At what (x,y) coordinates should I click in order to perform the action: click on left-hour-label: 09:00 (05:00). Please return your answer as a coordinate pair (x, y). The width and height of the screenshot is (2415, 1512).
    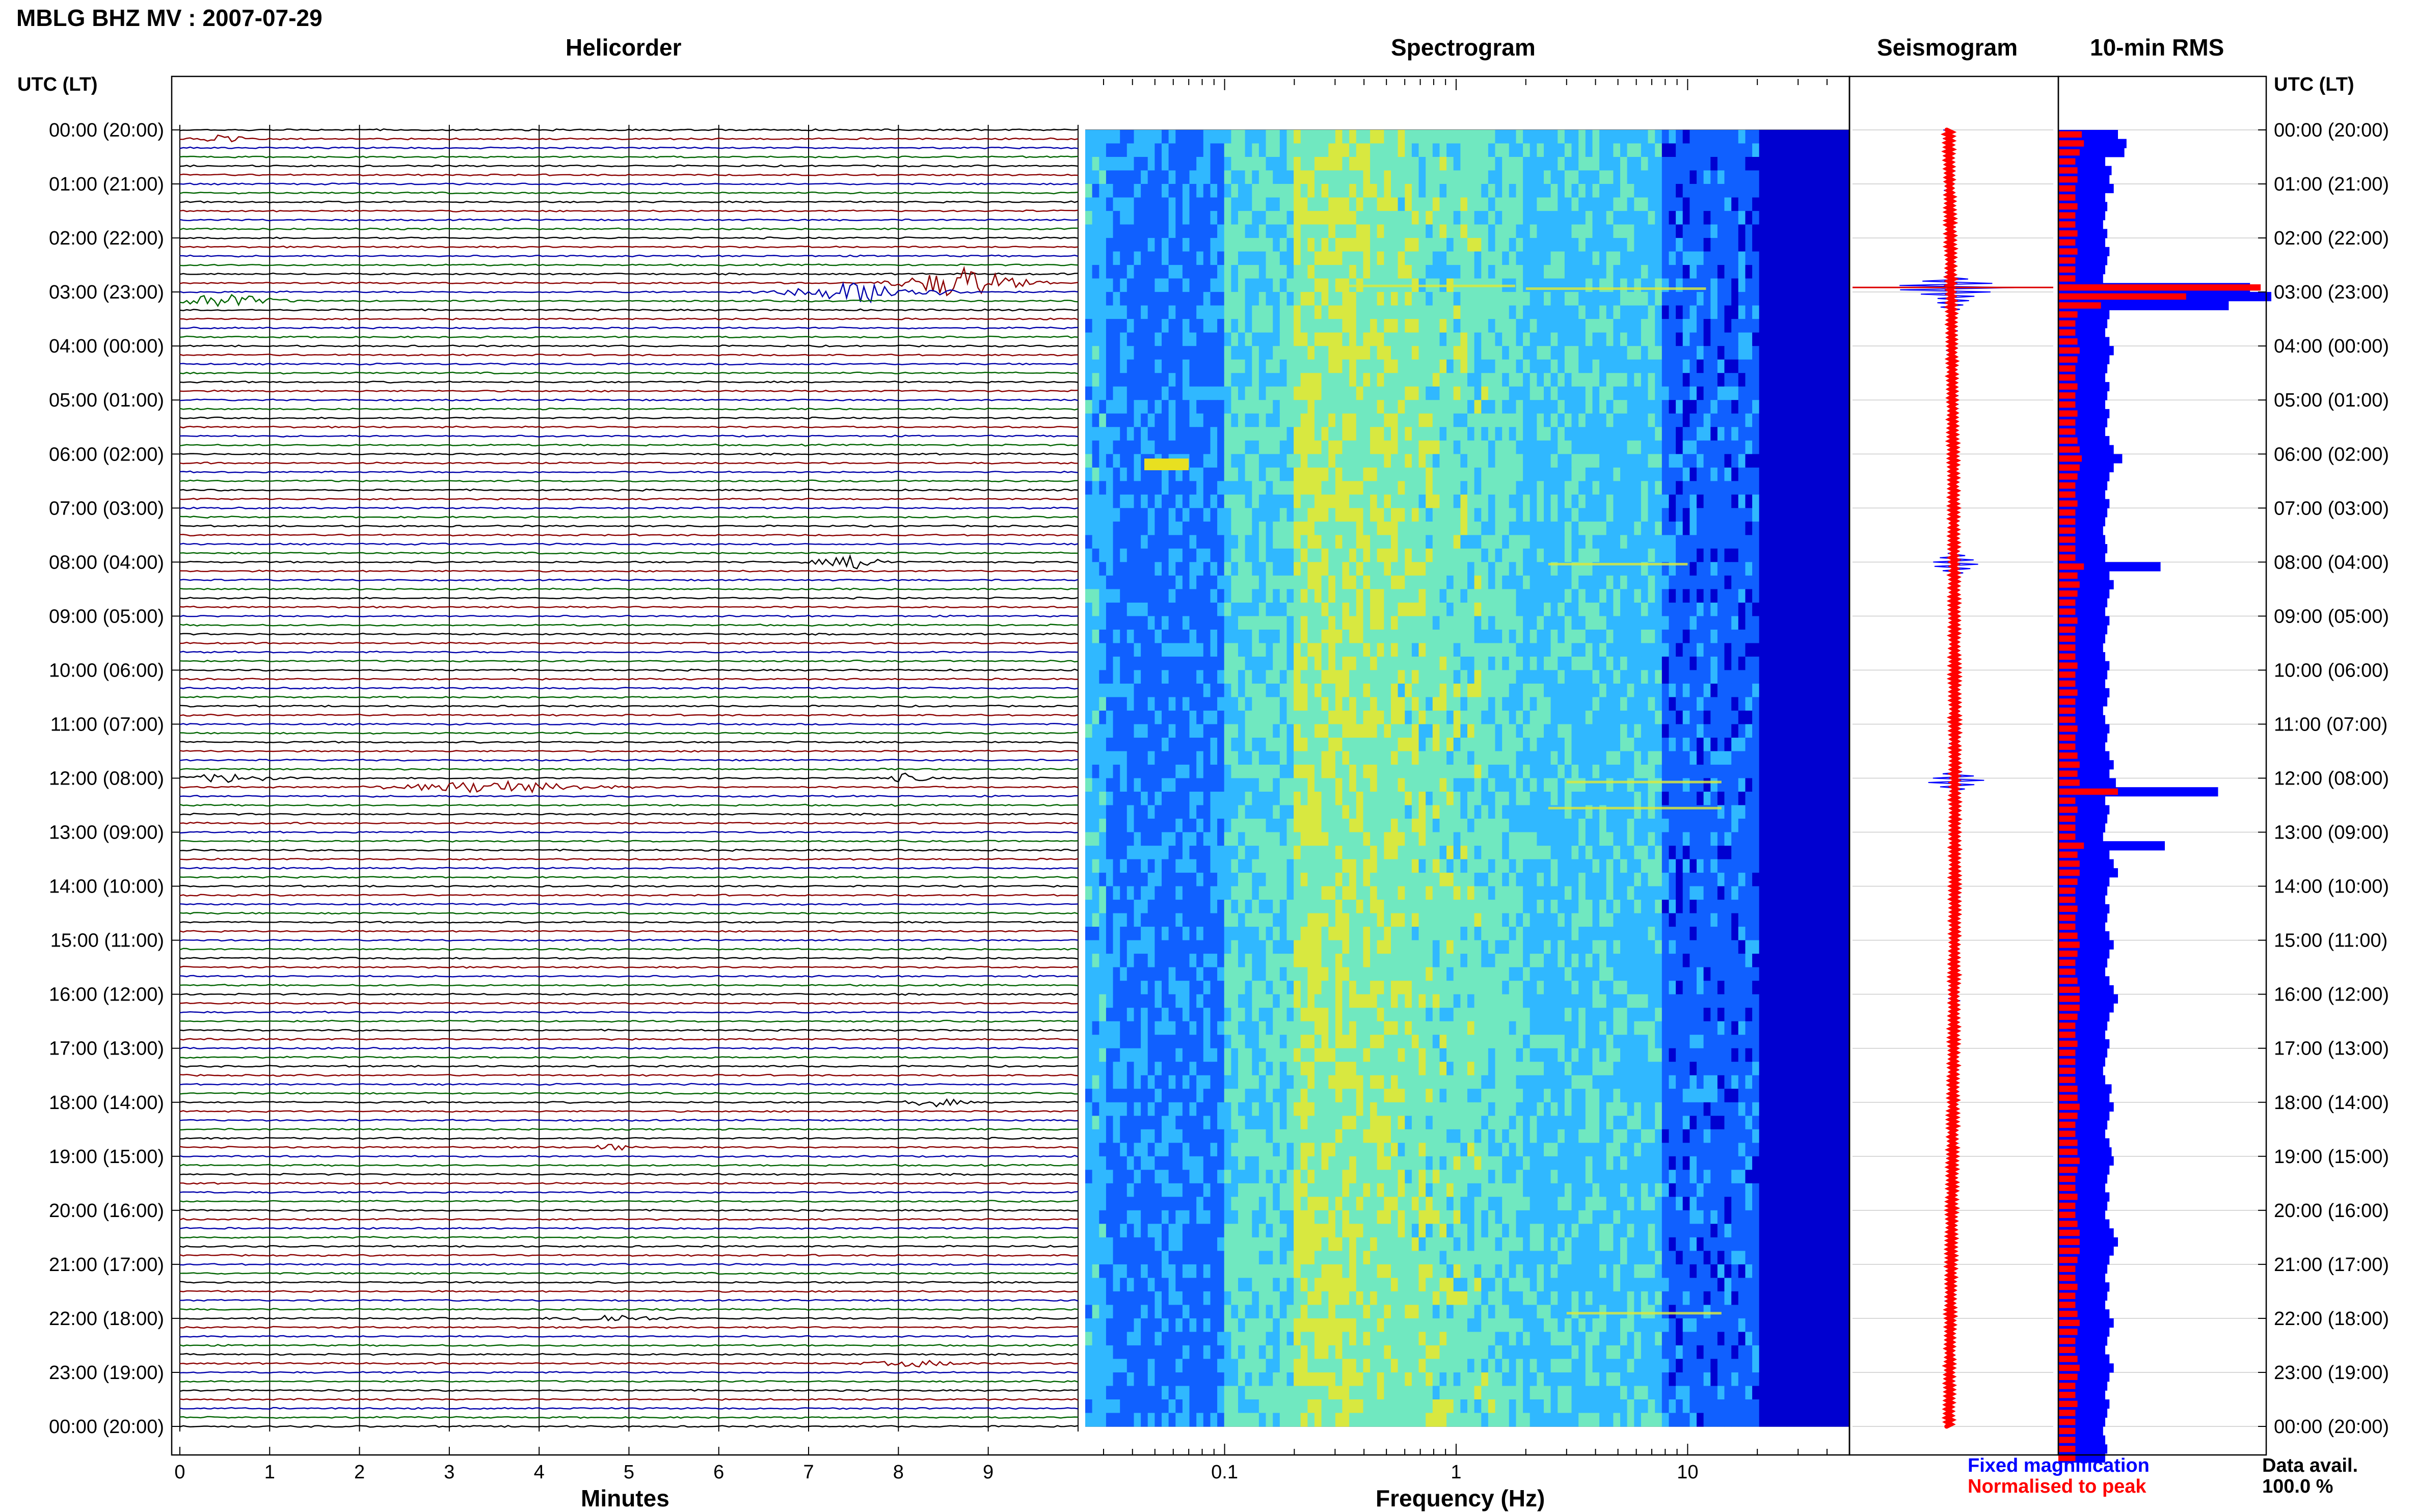
    Looking at the image, I should click on (107, 616).